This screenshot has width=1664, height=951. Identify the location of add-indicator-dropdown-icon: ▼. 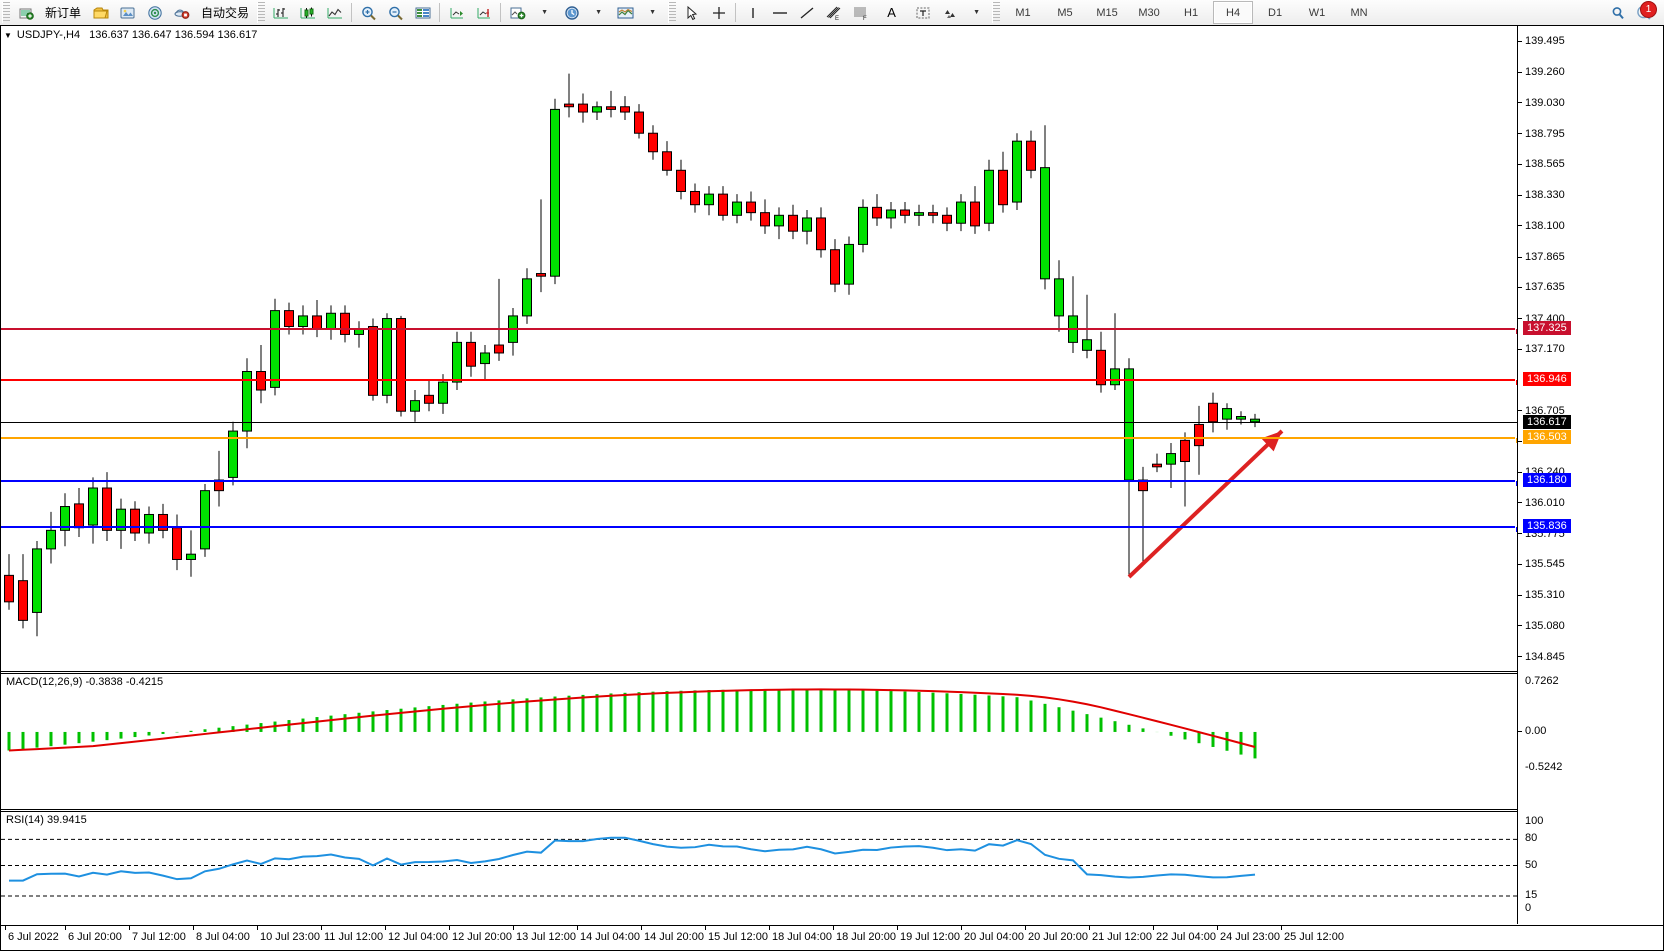
(544, 12).